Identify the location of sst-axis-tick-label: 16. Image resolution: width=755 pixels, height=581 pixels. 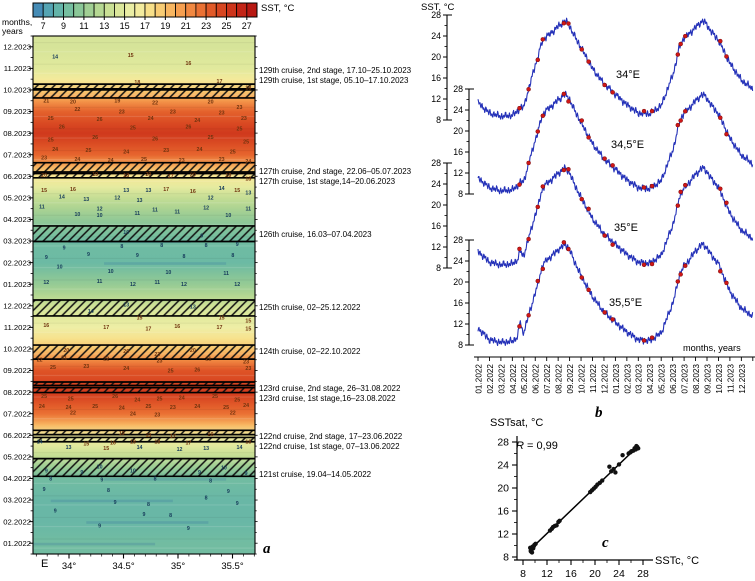
(458, 303).